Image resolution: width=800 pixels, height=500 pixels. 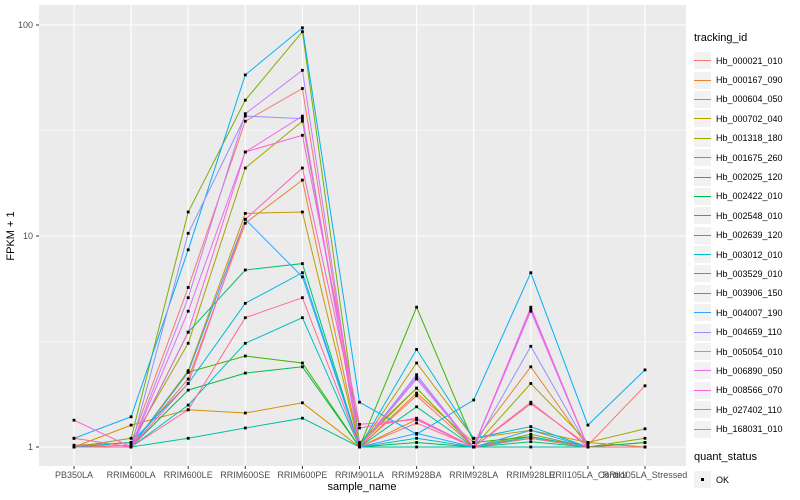 What do you see at coordinates (725, 456) in the screenshot?
I see `legend-title-quant-status: quant_status` at bounding box center [725, 456].